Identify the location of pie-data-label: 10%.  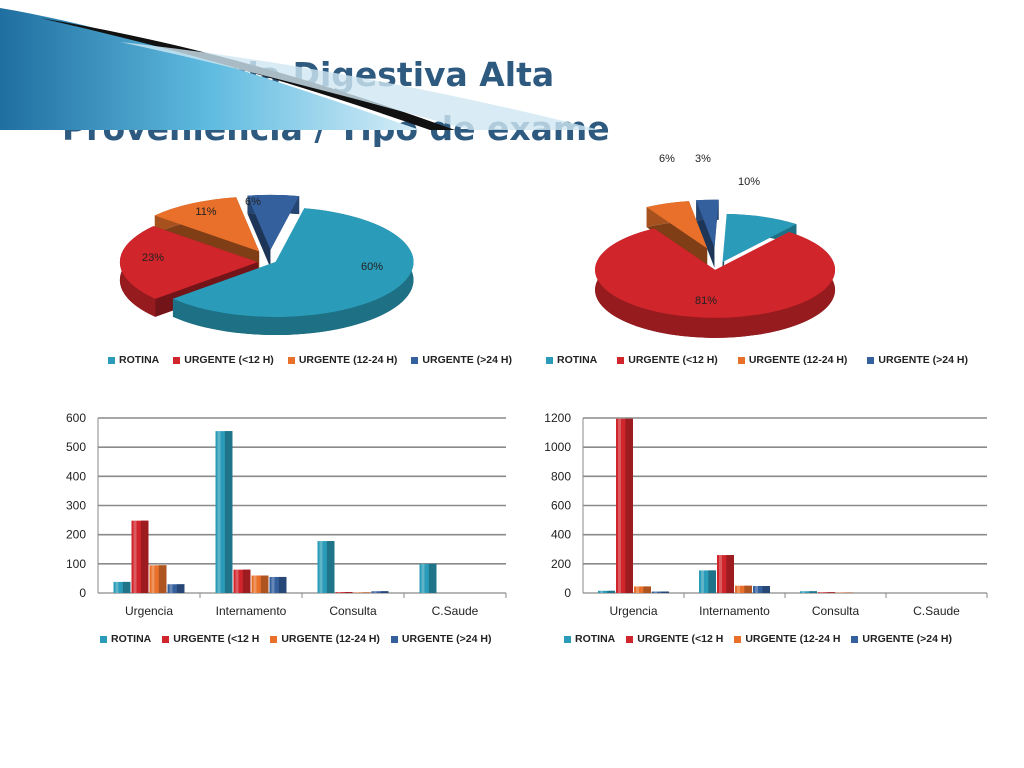
(749, 182).